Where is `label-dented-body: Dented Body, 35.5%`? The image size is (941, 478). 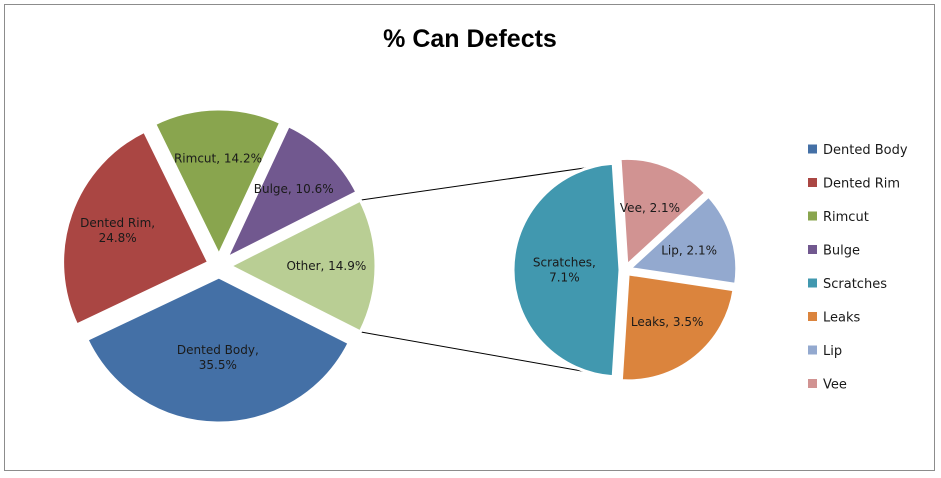 label-dented-body: Dented Body, 35.5% is located at coordinates (218, 357).